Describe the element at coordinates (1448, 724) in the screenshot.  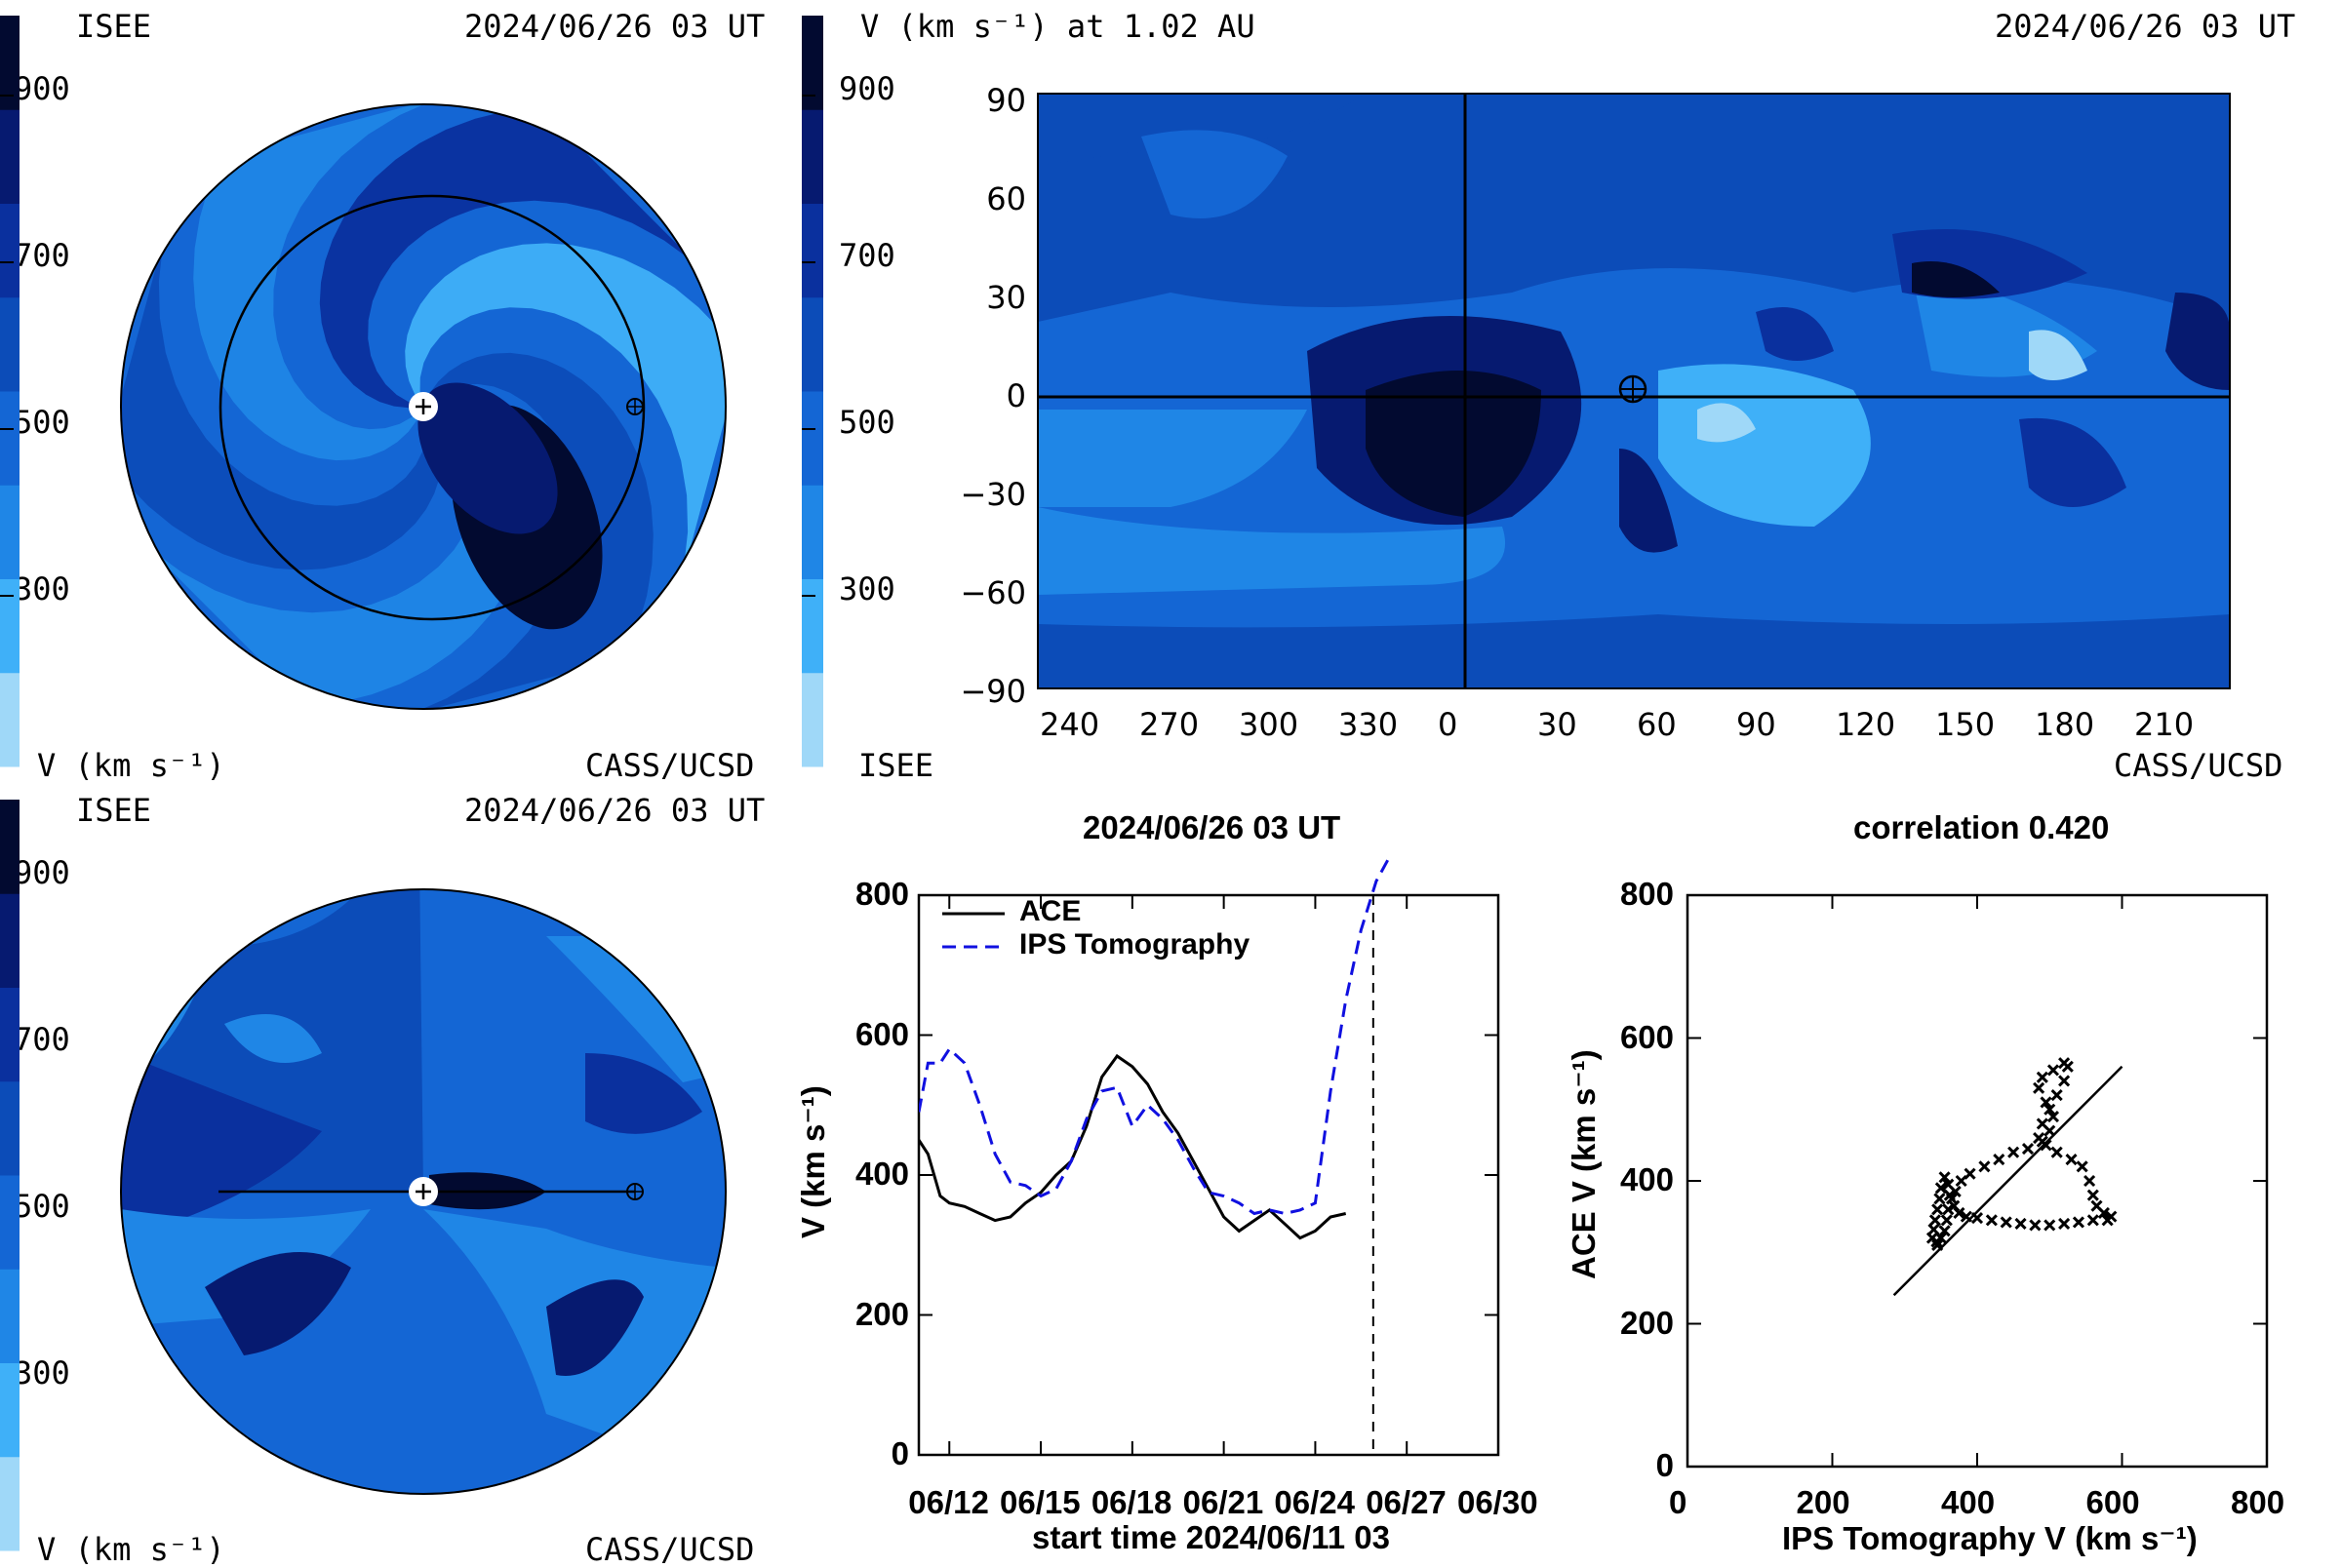
I see `map-x-tick: 0` at that location.